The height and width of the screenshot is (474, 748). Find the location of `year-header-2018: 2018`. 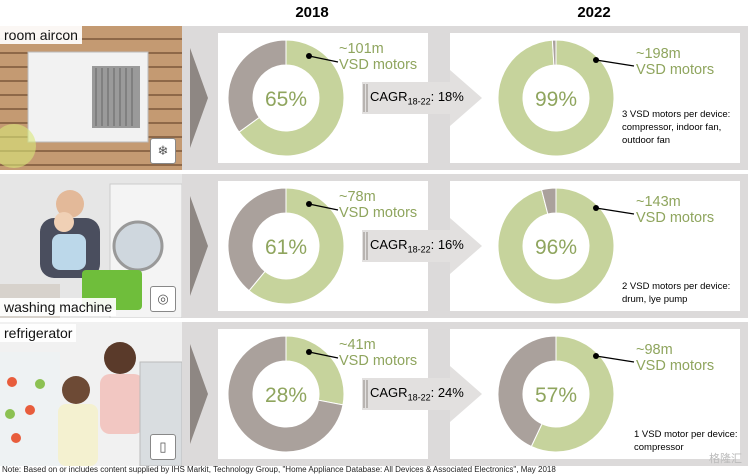

year-header-2018: 2018 is located at coordinates (312, 12).